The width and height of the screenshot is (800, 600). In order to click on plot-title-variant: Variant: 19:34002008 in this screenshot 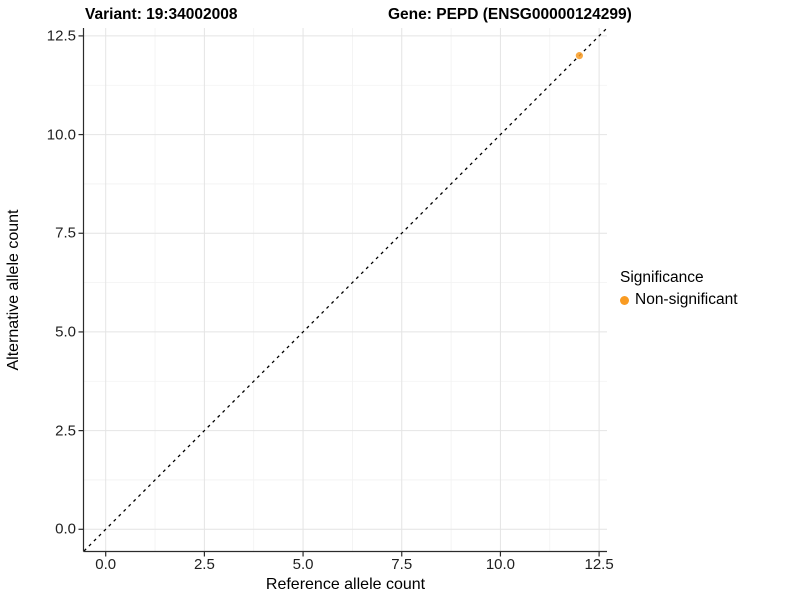, I will do `click(161, 14)`.